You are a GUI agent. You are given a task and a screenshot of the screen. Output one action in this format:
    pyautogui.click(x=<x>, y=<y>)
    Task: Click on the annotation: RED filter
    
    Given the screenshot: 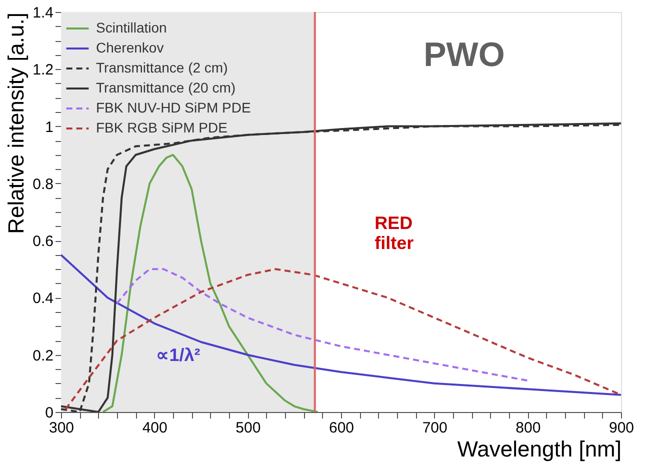 What is the action you would take?
    pyautogui.click(x=394, y=233)
    